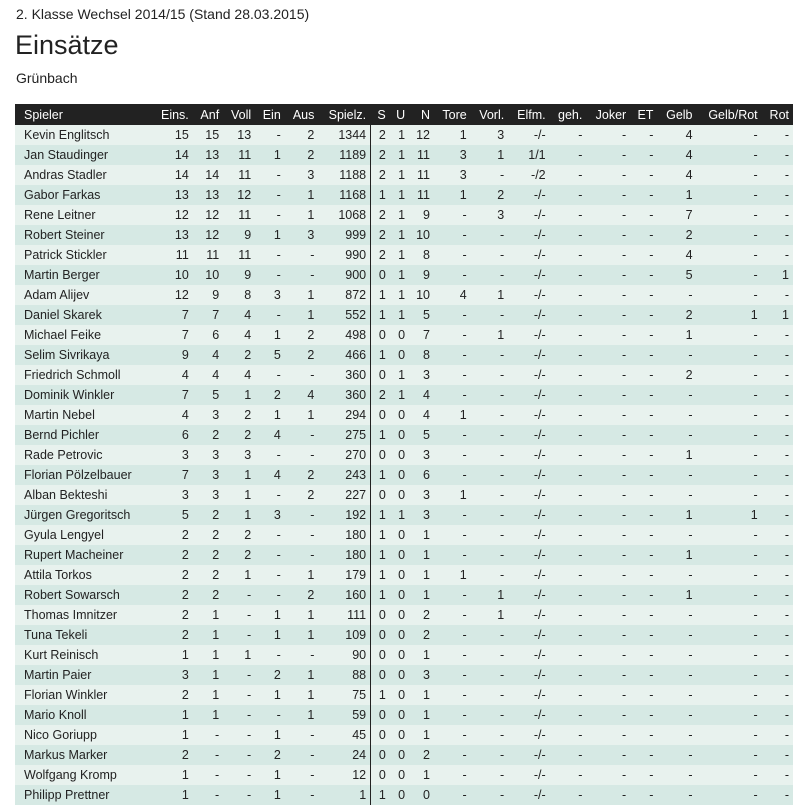 Image resolution: width=808 pixels, height=812 pixels. Describe the element at coordinates (172, 435) in the screenshot. I see `stat-cell: 6` at that location.